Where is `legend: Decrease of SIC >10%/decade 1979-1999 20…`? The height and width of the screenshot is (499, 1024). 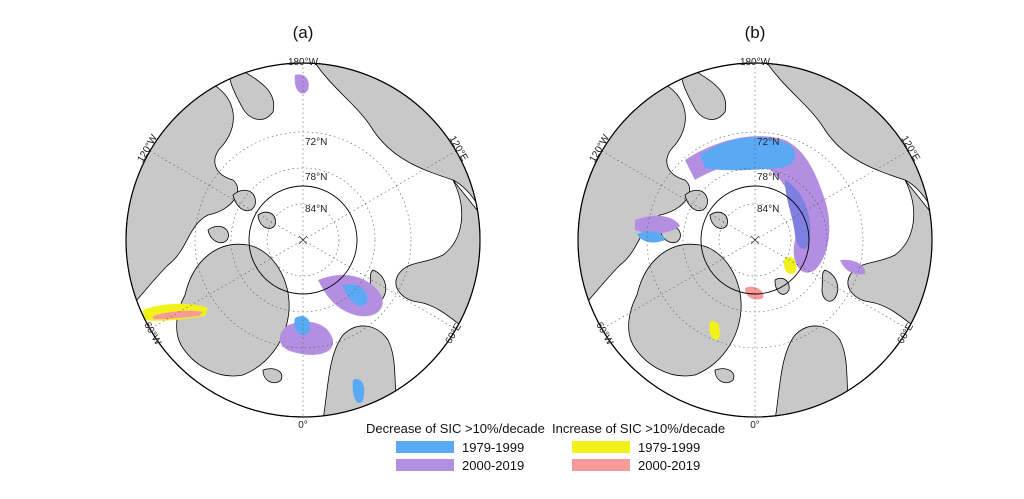 legend: Decrease of SIC >10%/decade 1979-1999 20… is located at coordinates (545, 447).